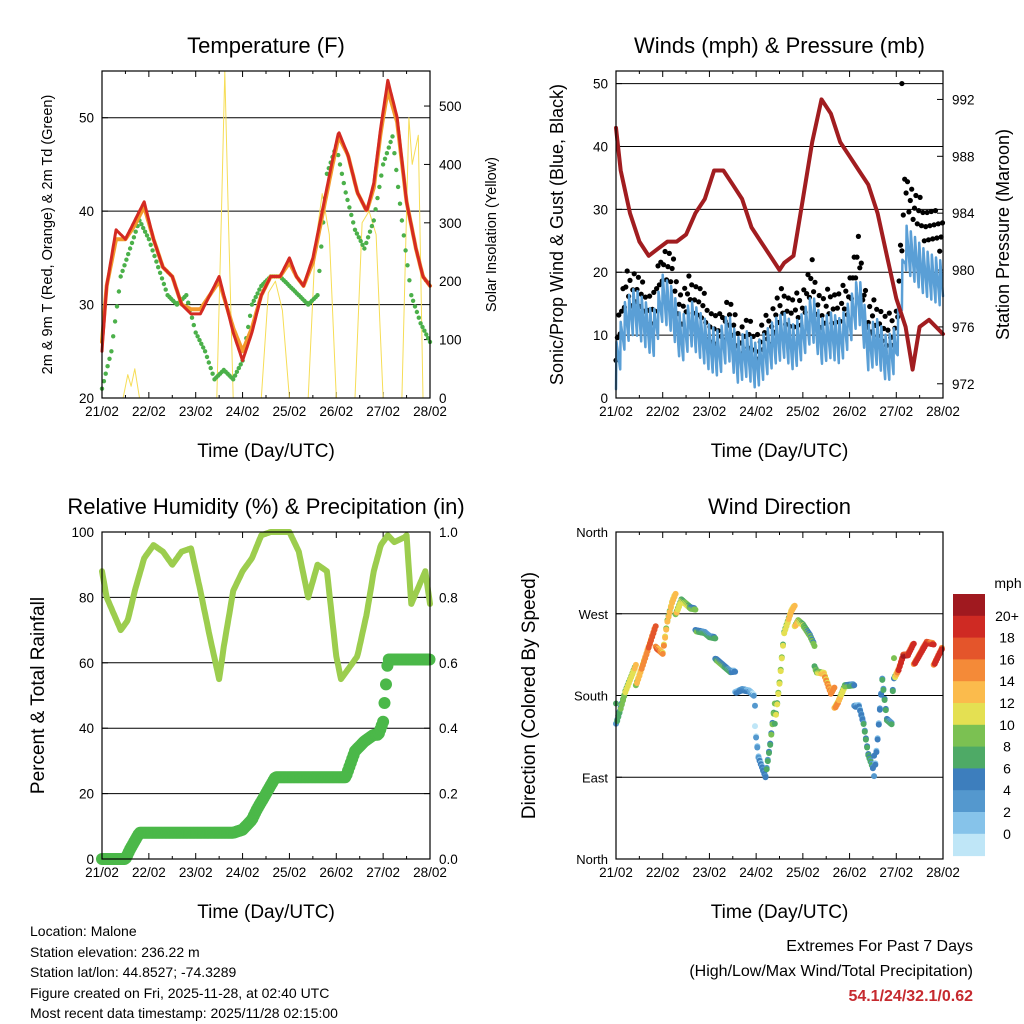 This screenshot has width=1024, height=1024. Describe the element at coordinates (266, 912) in the screenshot. I see `humidity-xlabel: Time (Day/UTC)` at that location.